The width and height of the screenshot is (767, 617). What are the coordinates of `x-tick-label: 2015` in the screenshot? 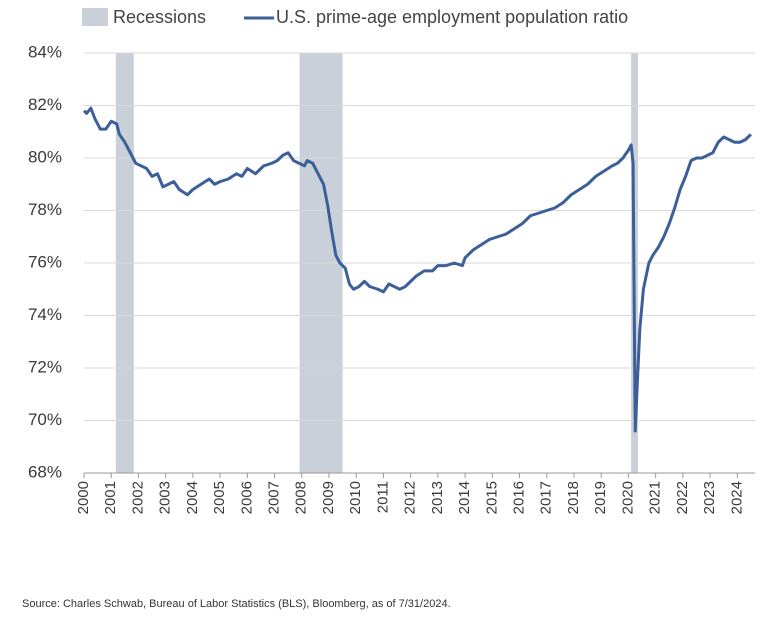 It's located at (491, 497).